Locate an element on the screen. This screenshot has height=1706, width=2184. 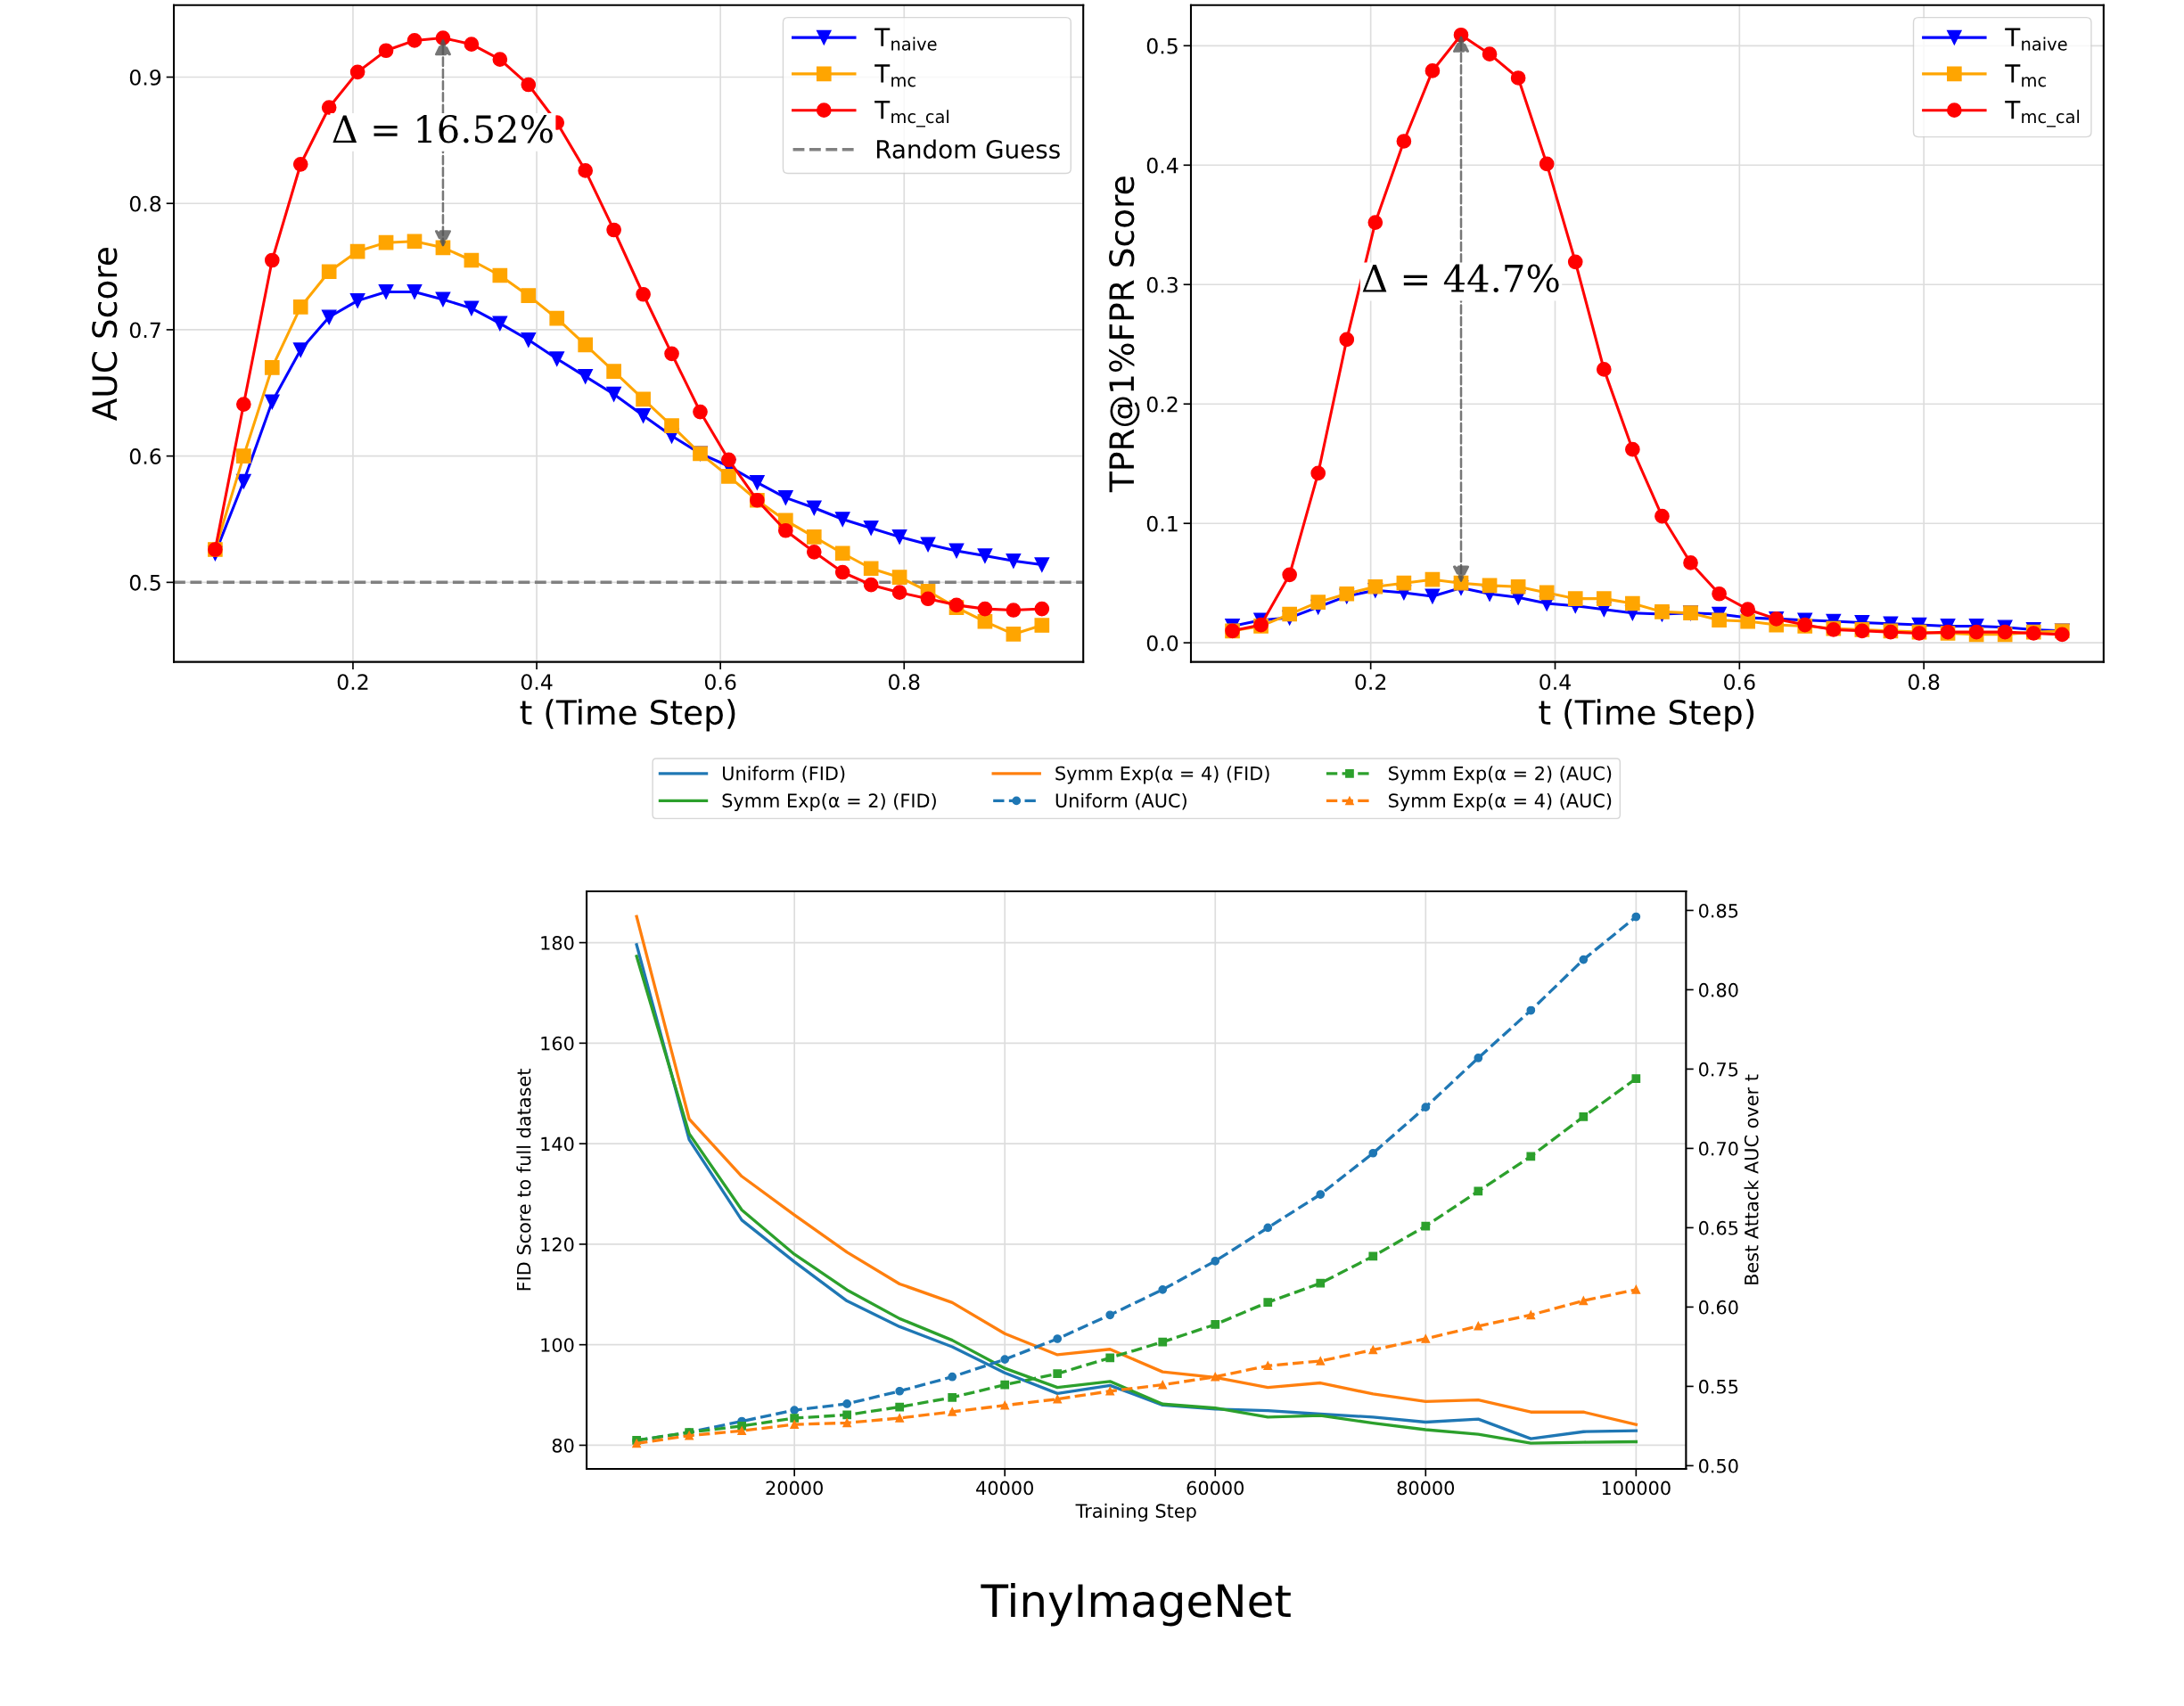
x-tick-label: 60000 is located at coordinates (1215, 1488).